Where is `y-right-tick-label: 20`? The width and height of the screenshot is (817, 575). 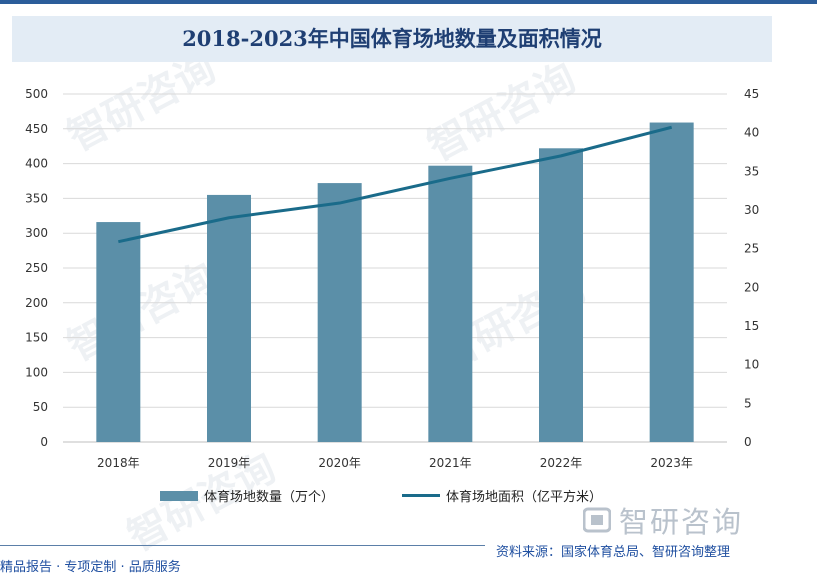 y-right-tick-label: 20 is located at coordinates (751, 287).